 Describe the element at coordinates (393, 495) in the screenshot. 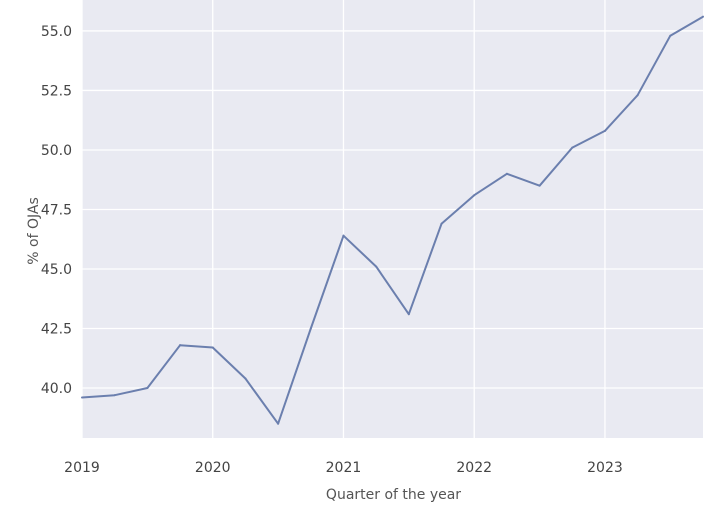

I see `x-axis-title: Quarter of the year` at that location.